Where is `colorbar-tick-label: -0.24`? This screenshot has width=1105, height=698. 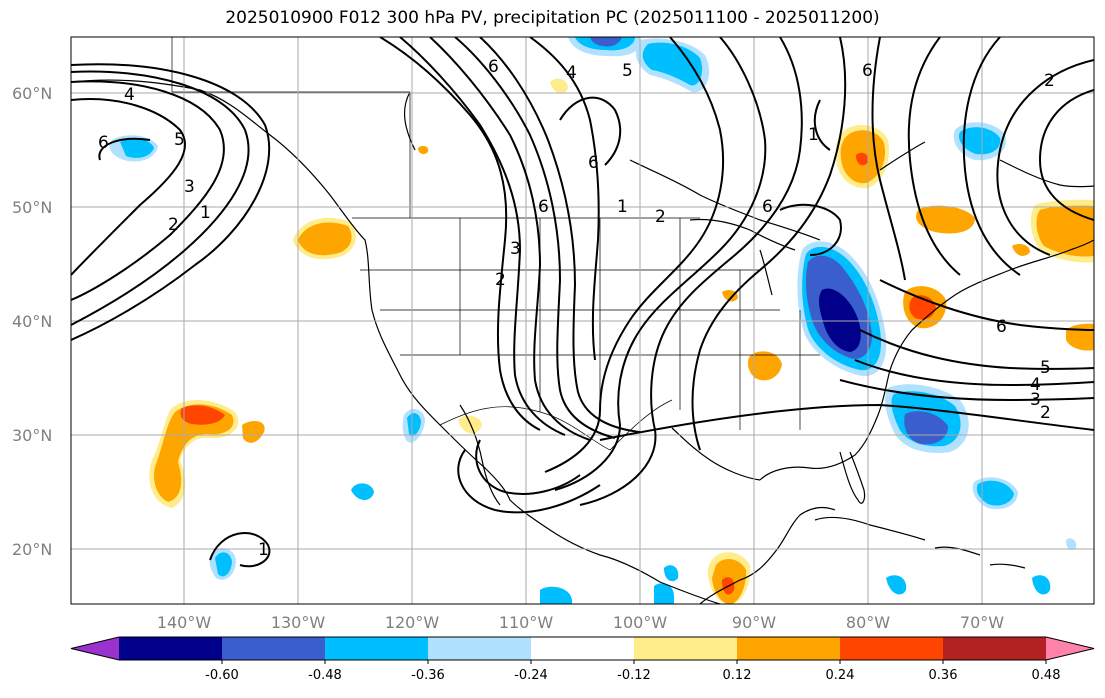 colorbar-tick-label: -0.24 is located at coordinates (531, 675).